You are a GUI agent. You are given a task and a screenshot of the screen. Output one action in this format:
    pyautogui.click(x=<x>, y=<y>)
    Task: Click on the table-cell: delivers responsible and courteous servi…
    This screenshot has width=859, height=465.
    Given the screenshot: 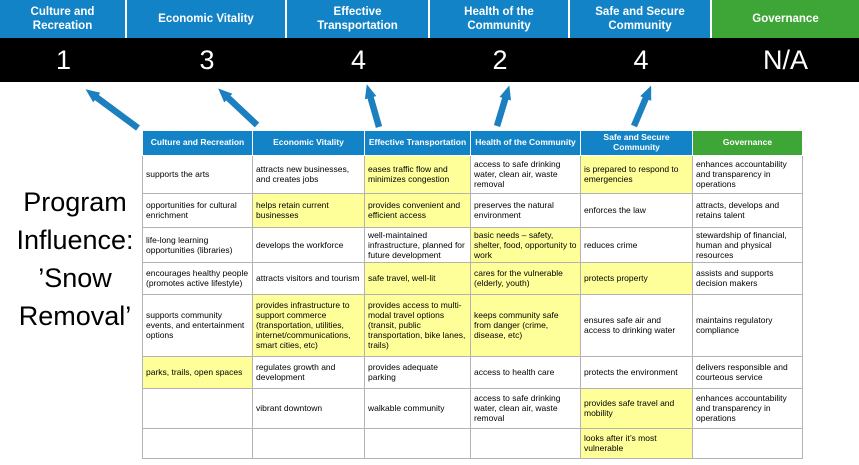 What is the action you would take?
    pyautogui.click(x=747, y=372)
    